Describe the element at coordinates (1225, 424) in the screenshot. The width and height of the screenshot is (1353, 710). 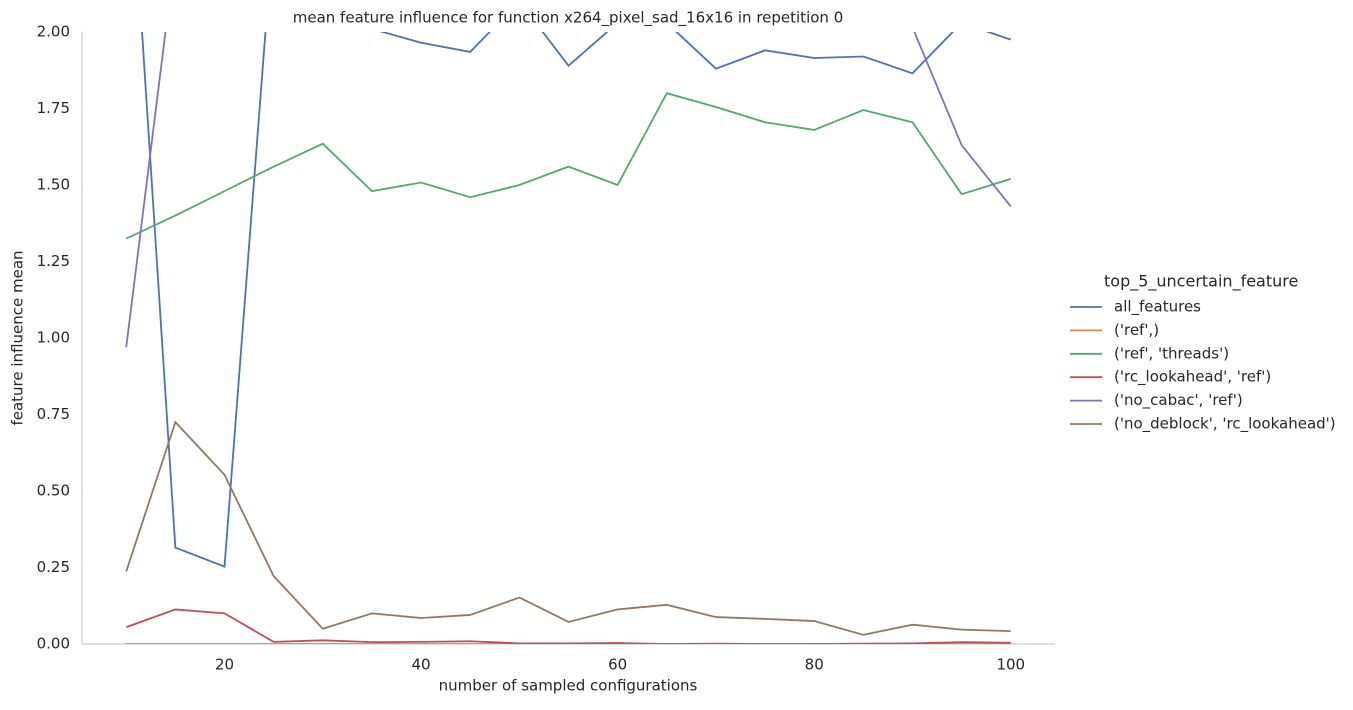
I see `legend-label: ('no_deblock', 'rc_lookahead')` at that location.